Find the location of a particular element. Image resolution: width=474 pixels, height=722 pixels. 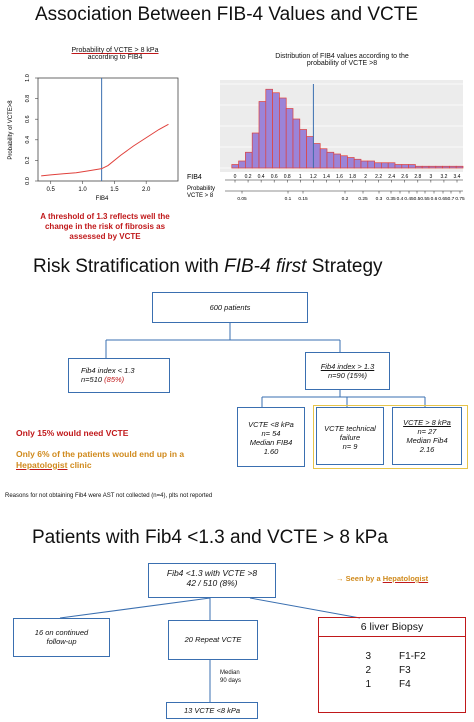

vcte-failure-line2: failure is located at coordinates (350, 437).